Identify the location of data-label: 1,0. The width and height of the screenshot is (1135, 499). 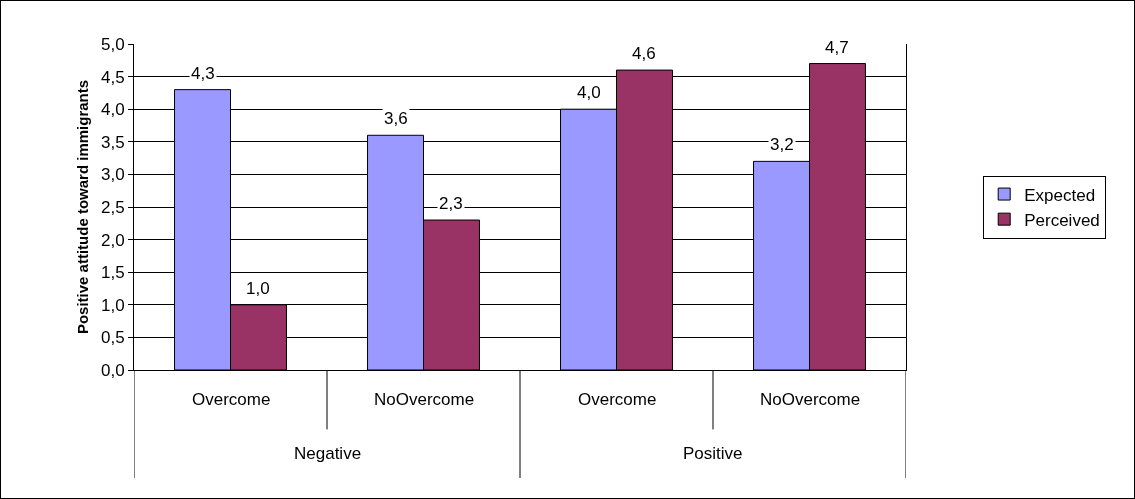
(258, 288).